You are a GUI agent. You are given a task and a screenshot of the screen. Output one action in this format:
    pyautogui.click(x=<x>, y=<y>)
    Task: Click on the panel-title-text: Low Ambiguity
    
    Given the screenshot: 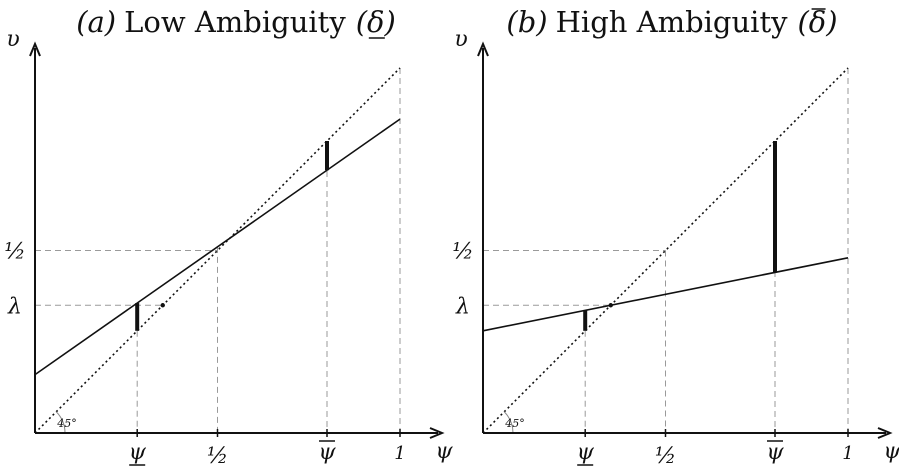 What is the action you would take?
    pyautogui.click(x=235, y=22)
    